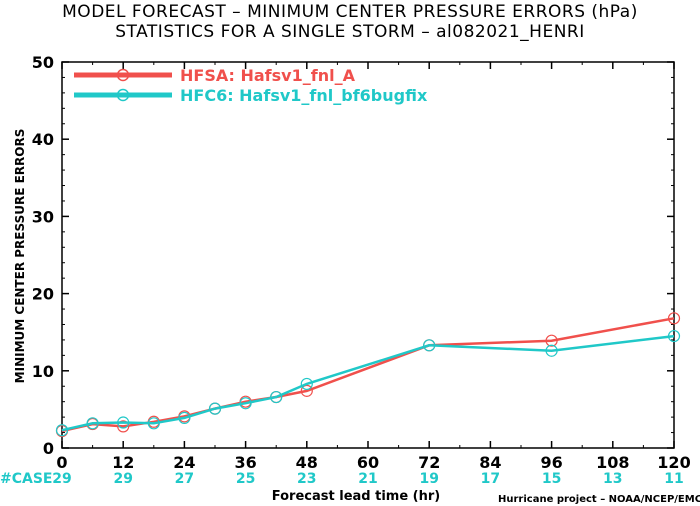  Describe the element at coordinates (367, 479) in the screenshot. I see `case-count-value: 21` at that location.